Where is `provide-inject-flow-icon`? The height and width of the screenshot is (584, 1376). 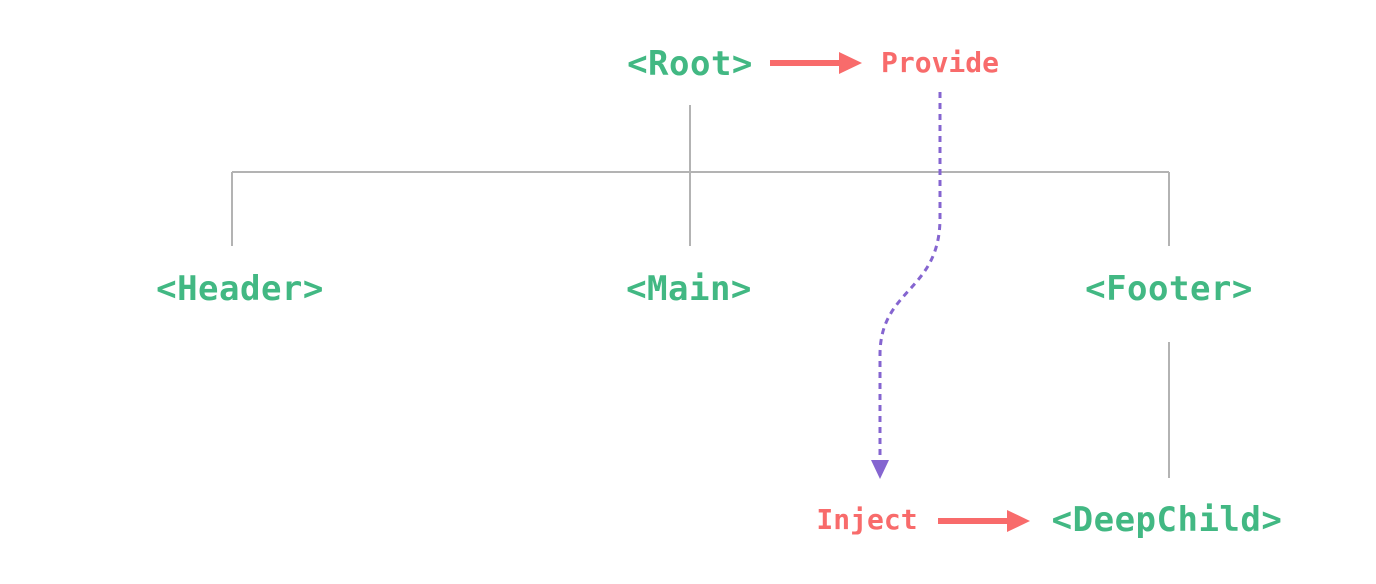 provide-inject-flow-icon is located at coordinates (906, 285).